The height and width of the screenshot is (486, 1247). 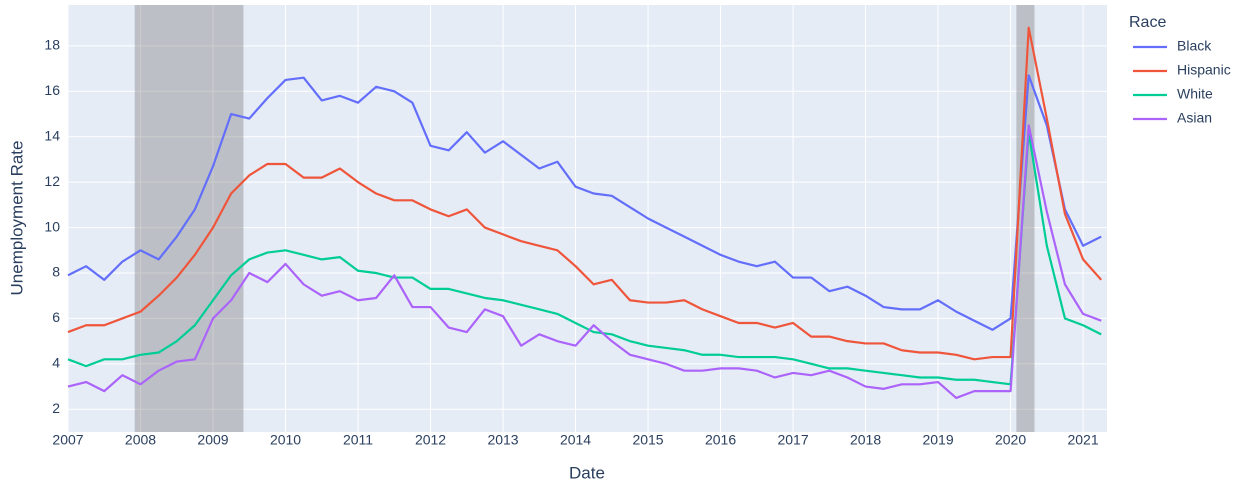 What do you see at coordinates (56, 317) in the screenshot?
I see `y-tick-label: 6` at bounding box center [56, 317].